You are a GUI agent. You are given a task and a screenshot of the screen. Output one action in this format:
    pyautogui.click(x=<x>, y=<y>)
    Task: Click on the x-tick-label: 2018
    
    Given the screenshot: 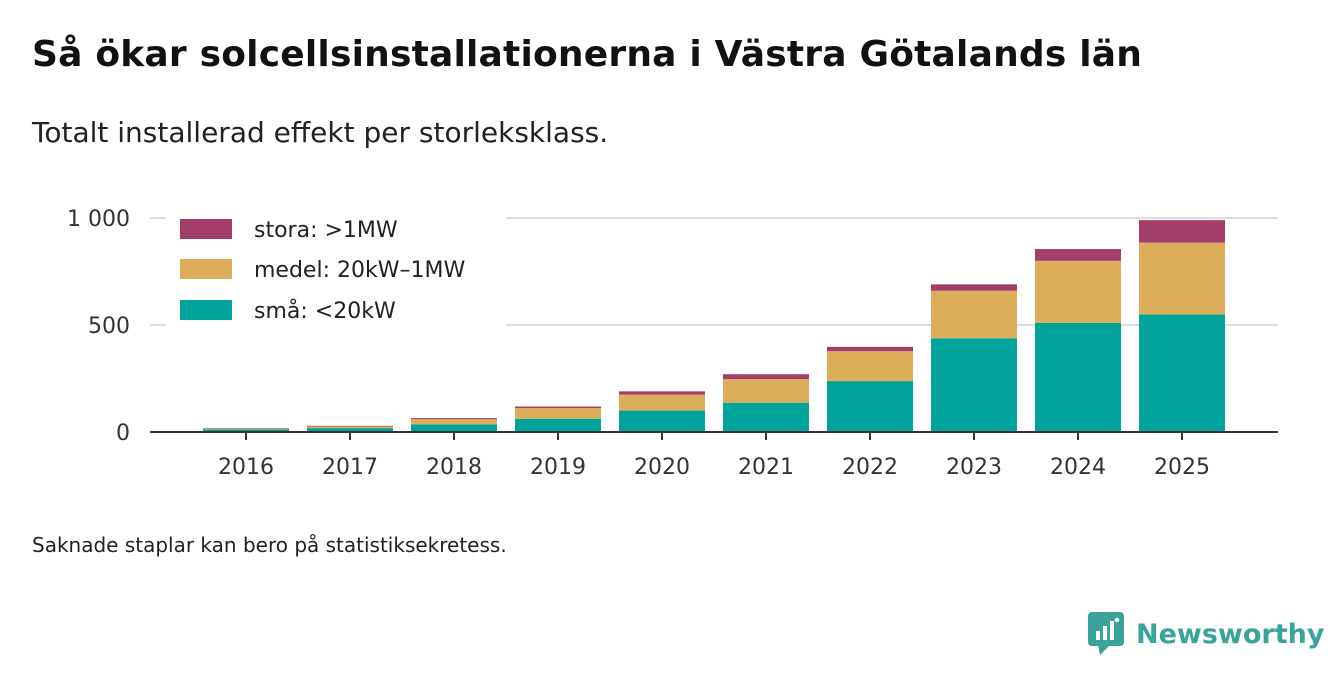 What is the action you would take?
    pyautogui.click(x=454, y=467)
    